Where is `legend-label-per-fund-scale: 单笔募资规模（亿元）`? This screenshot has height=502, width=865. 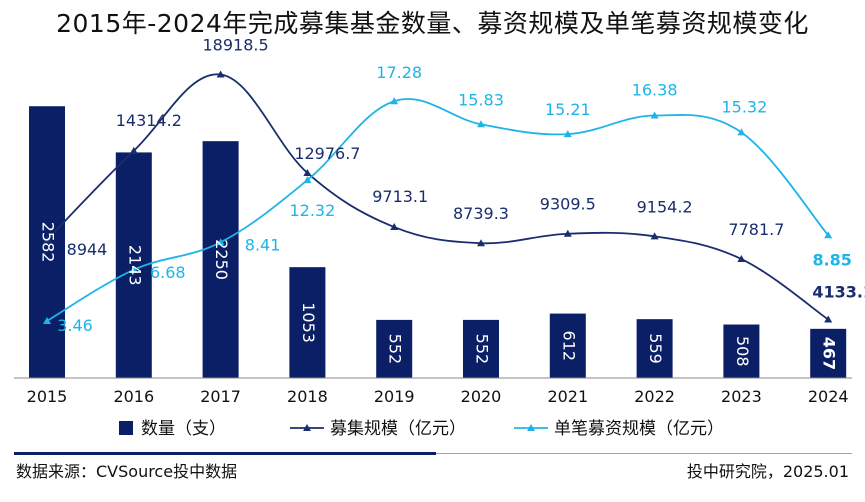
legend-label-per-fund-scale: 单笔募资规模（亿元） is located at coordinates (639, 429).